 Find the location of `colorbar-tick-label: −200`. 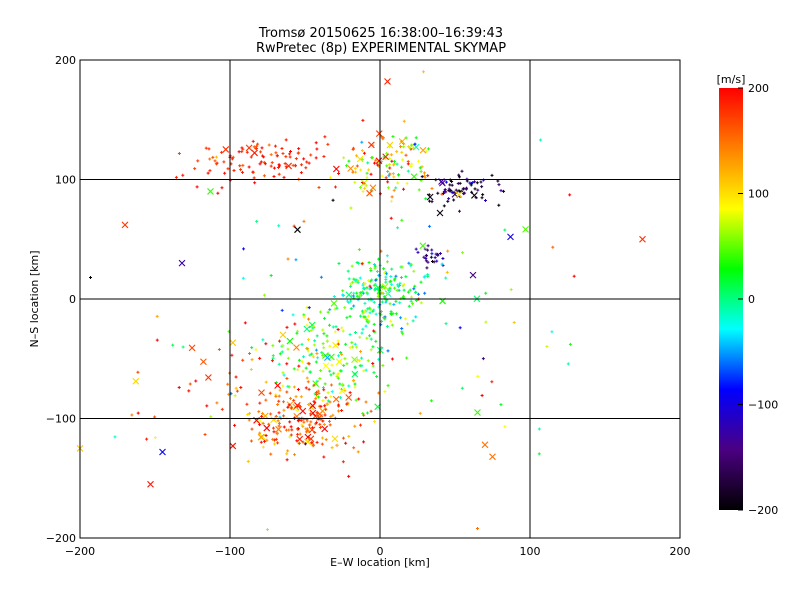

colorbar-tick-label: −200 is located at coordinates (763, 510).